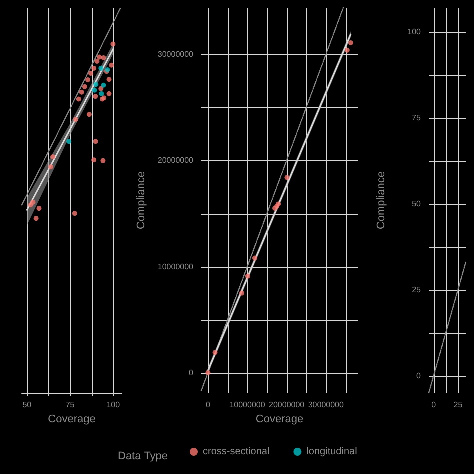 This screenshot has height=474, width=474. What do you see at coordinates (176, 161) in the screenshot?
I see `y-tick-label: 20000000` at bounding box center [176, 161].